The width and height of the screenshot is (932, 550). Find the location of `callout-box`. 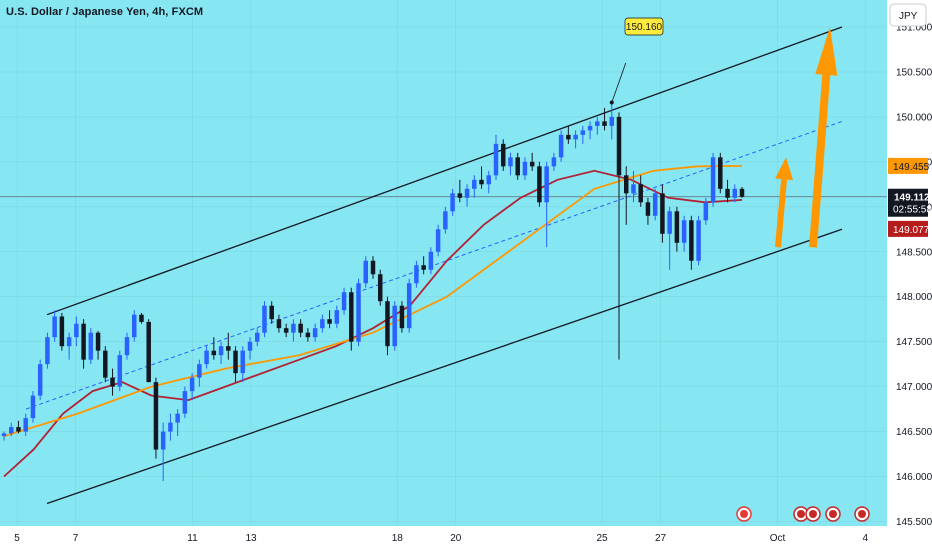

callout-box is located at coordinates (644, 26).